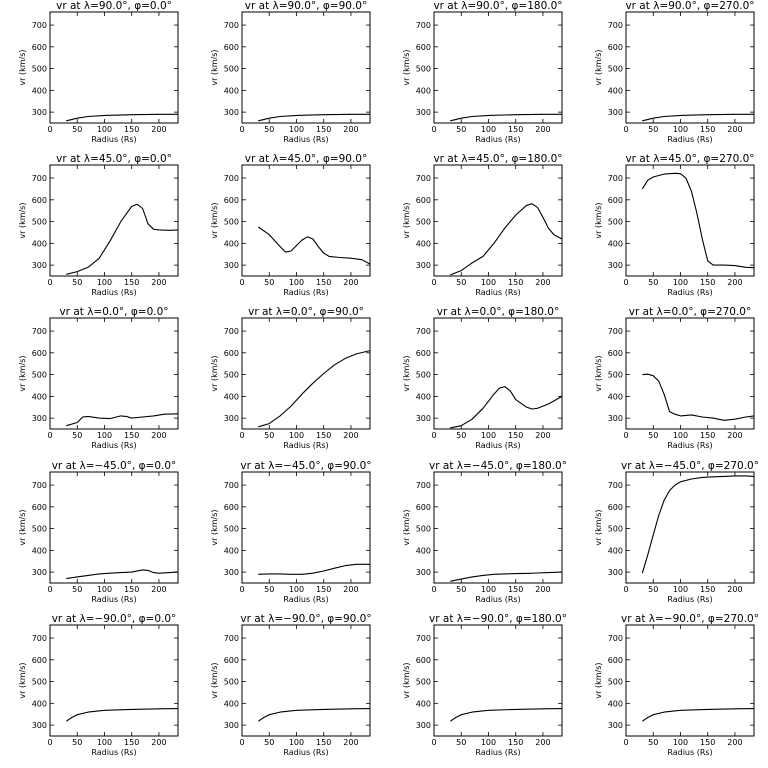 Image resolution: width=768 pixels, height=768 pixels. Describe the element at coordinates (498, 619) in the screenshot. I see `panel-title: vr at λ=−90.0°, φ=180.0°` at that location.